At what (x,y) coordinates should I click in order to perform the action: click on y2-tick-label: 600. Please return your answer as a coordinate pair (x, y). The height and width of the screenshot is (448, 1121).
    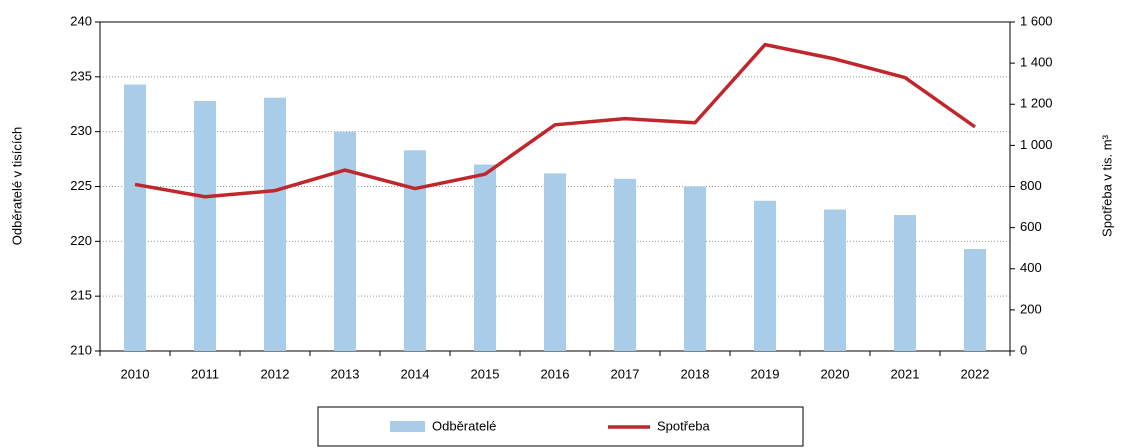
    Looking at the image, I should click on (1031, 226).